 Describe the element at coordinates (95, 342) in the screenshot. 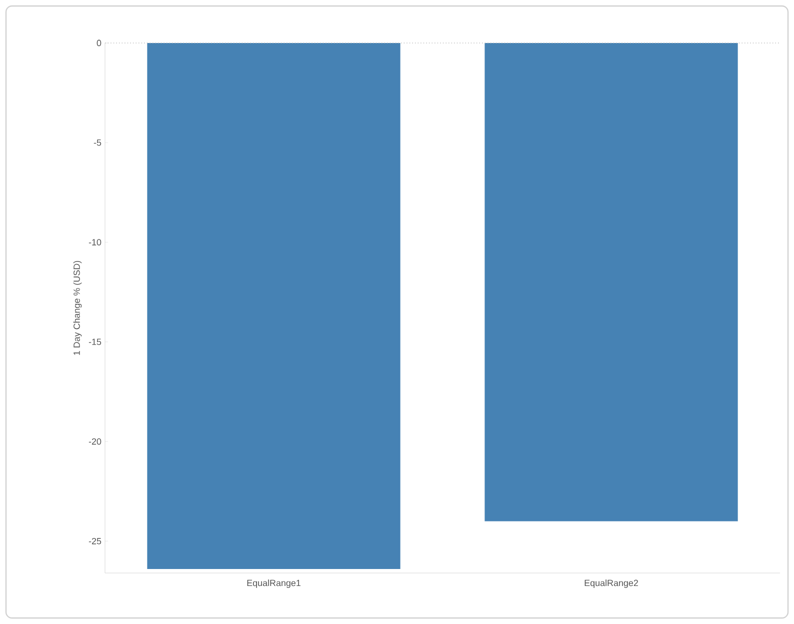

I see `y-tick-label: -15` at that location.